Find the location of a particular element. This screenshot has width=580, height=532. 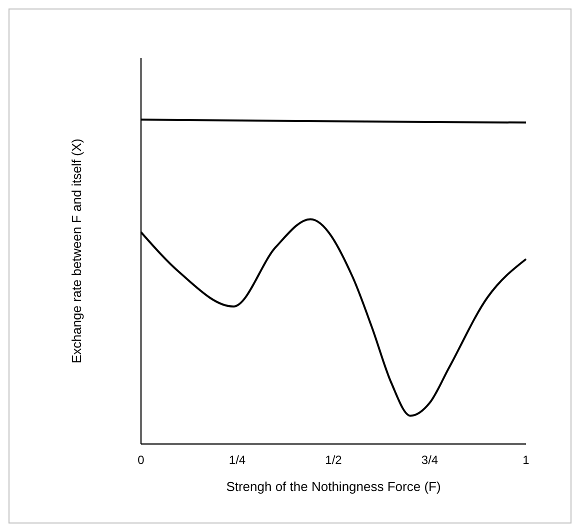

y-axis-title: Exchange rate between F and itself (X) is located at coordinates (76, 251).